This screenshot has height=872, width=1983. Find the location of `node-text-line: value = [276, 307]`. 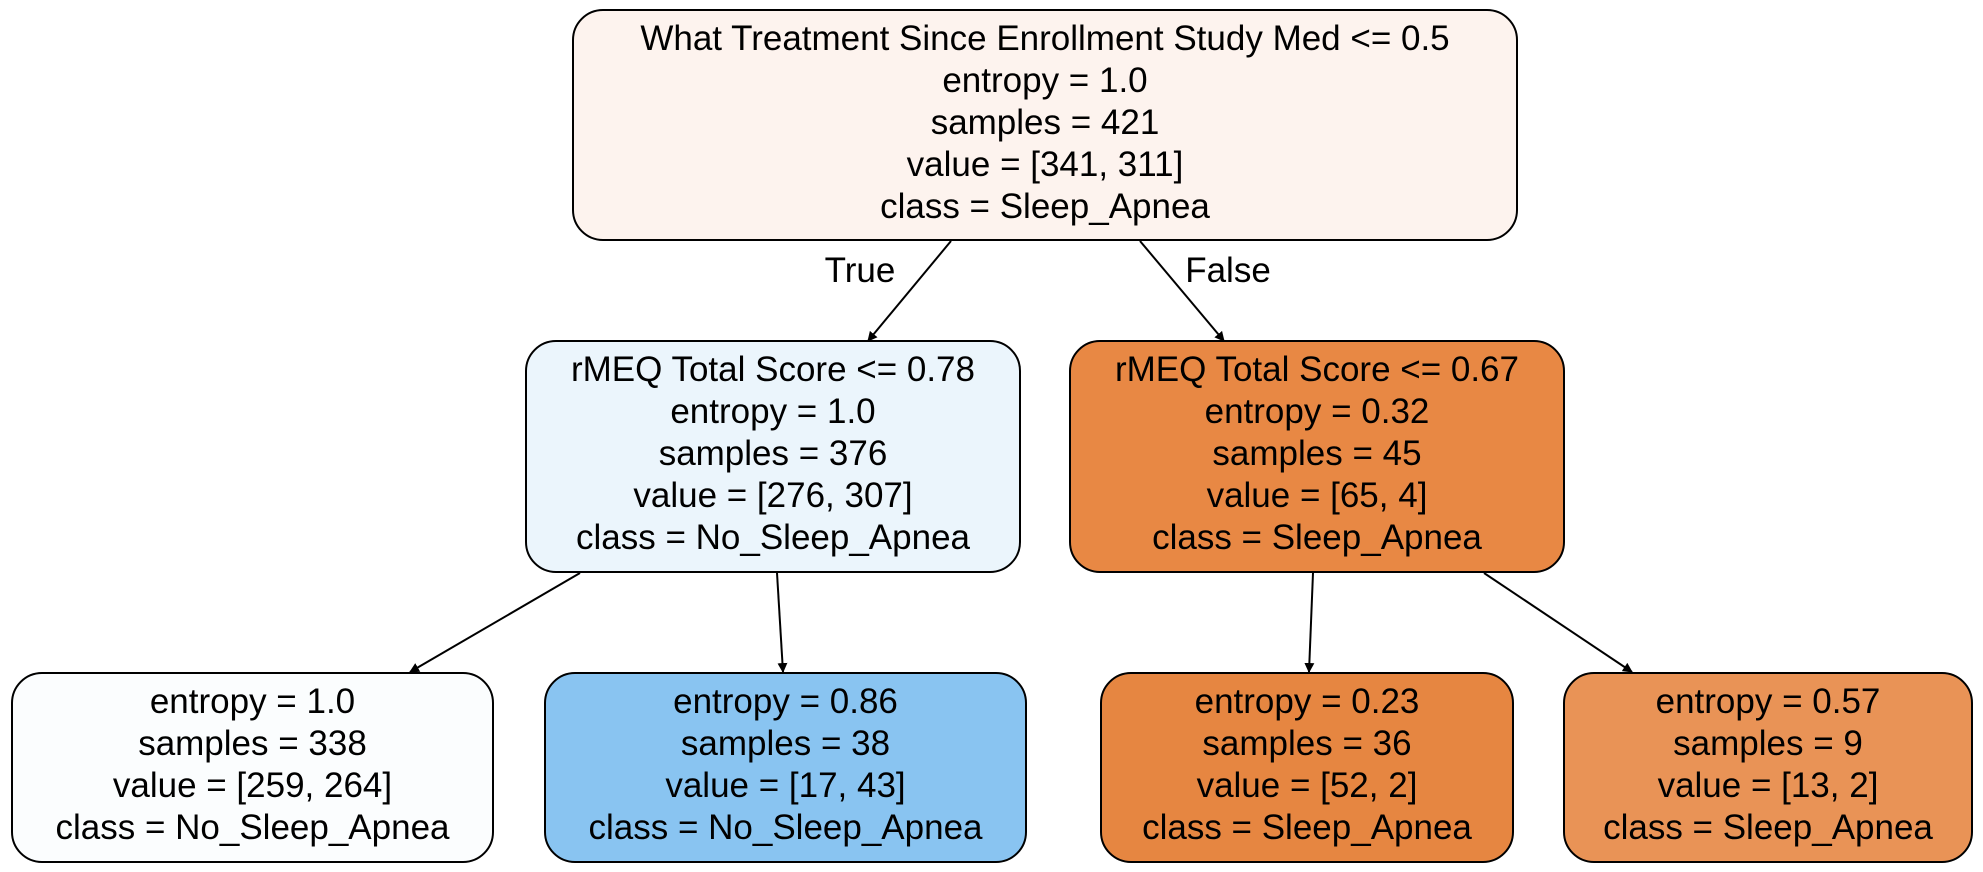

node-text-line: value = [276, 307] is located at coordinates (772, 495).